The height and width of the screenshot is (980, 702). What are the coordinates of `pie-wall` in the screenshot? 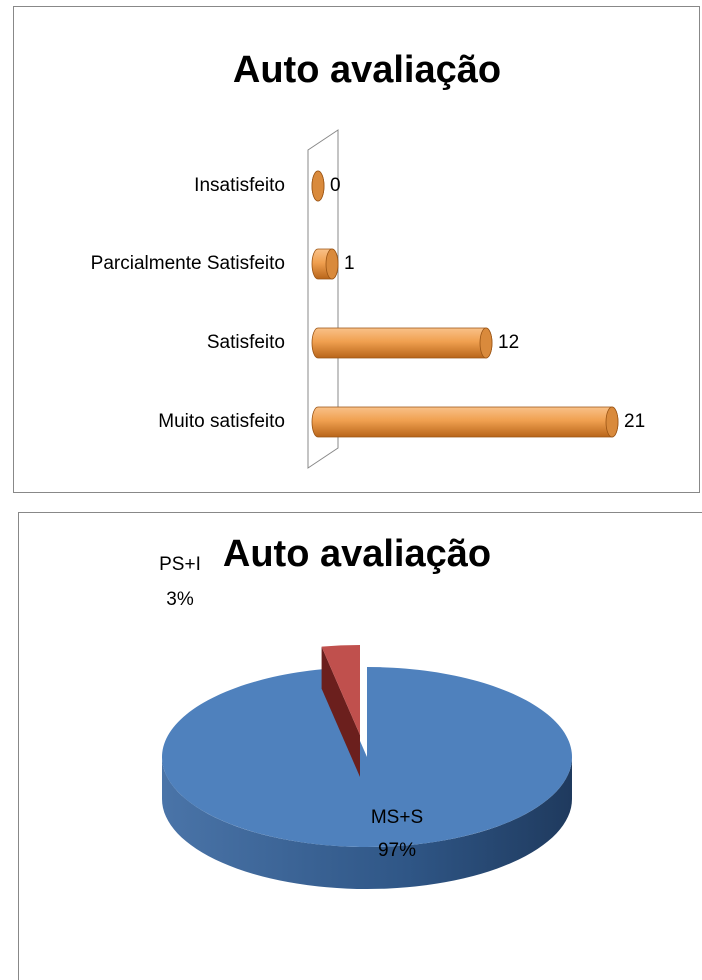 It's located at (340, 711).